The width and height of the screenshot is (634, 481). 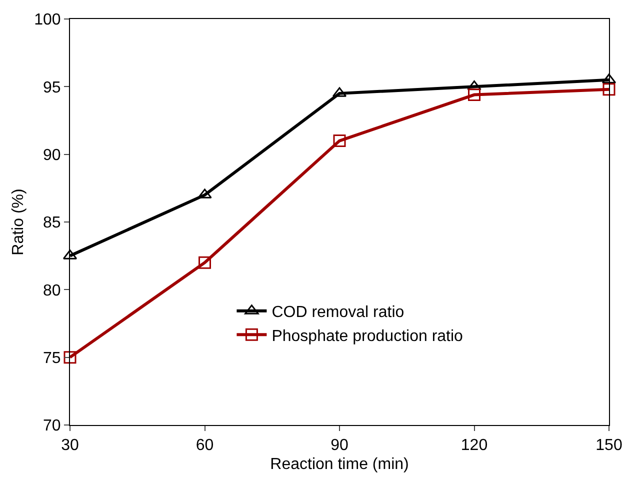 What do you see at coordinates (47, 20) in the screenshot?
I see `y-tick-label: 100` at bounding box center [47, 20].